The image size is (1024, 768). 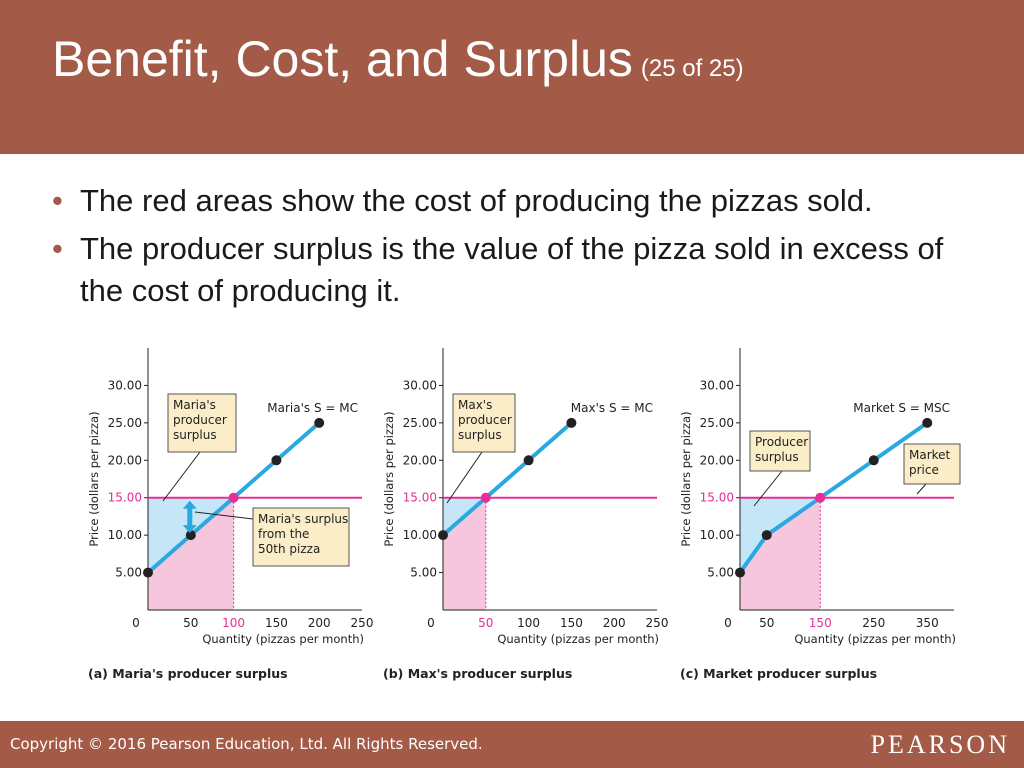 I want to click on producer-surplus-area, so click(x=780, y=535).